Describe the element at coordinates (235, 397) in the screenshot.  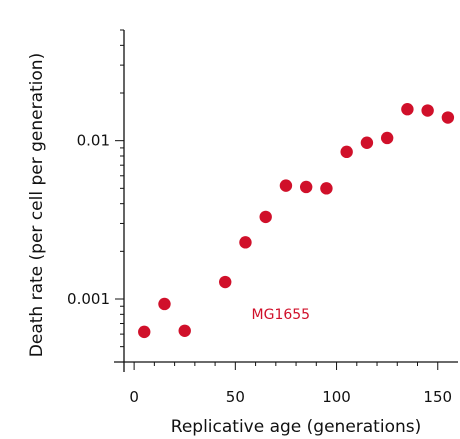
I see `x-tick-label: 50` at that location.